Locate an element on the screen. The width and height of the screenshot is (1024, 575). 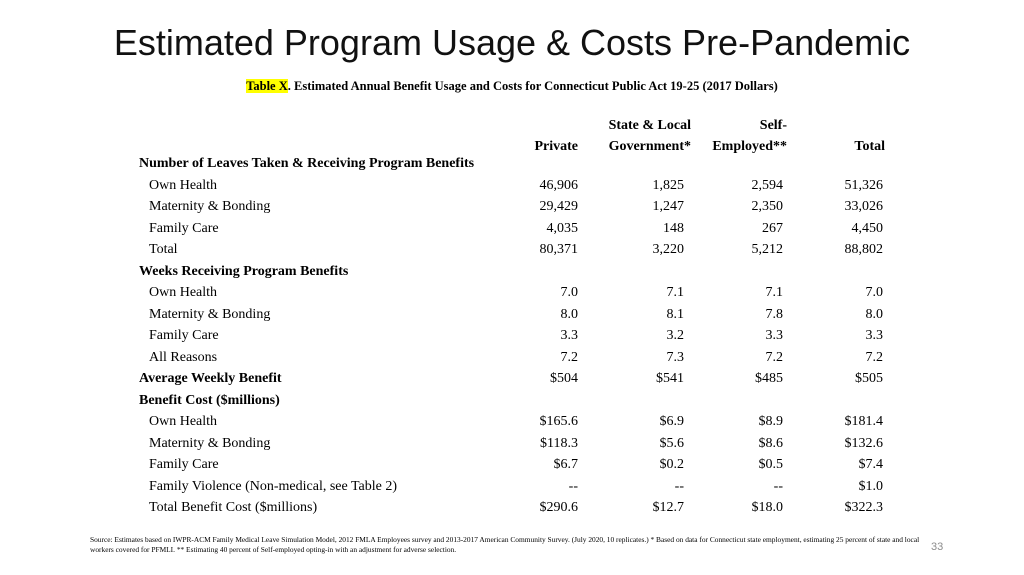
cell-value: $7.4 is located at coordinates (871, 464).